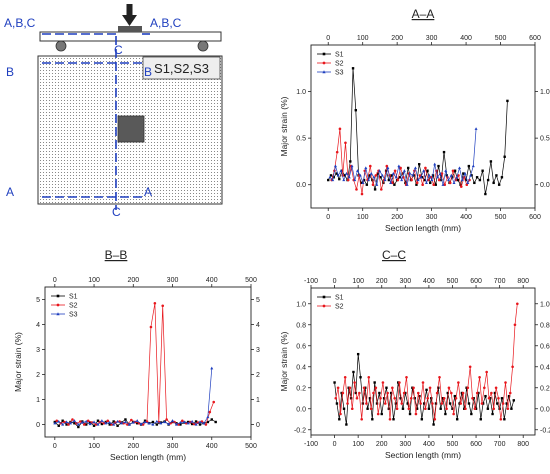  I want to click on y-axis-label: Major strain (%), so click(284, 126).